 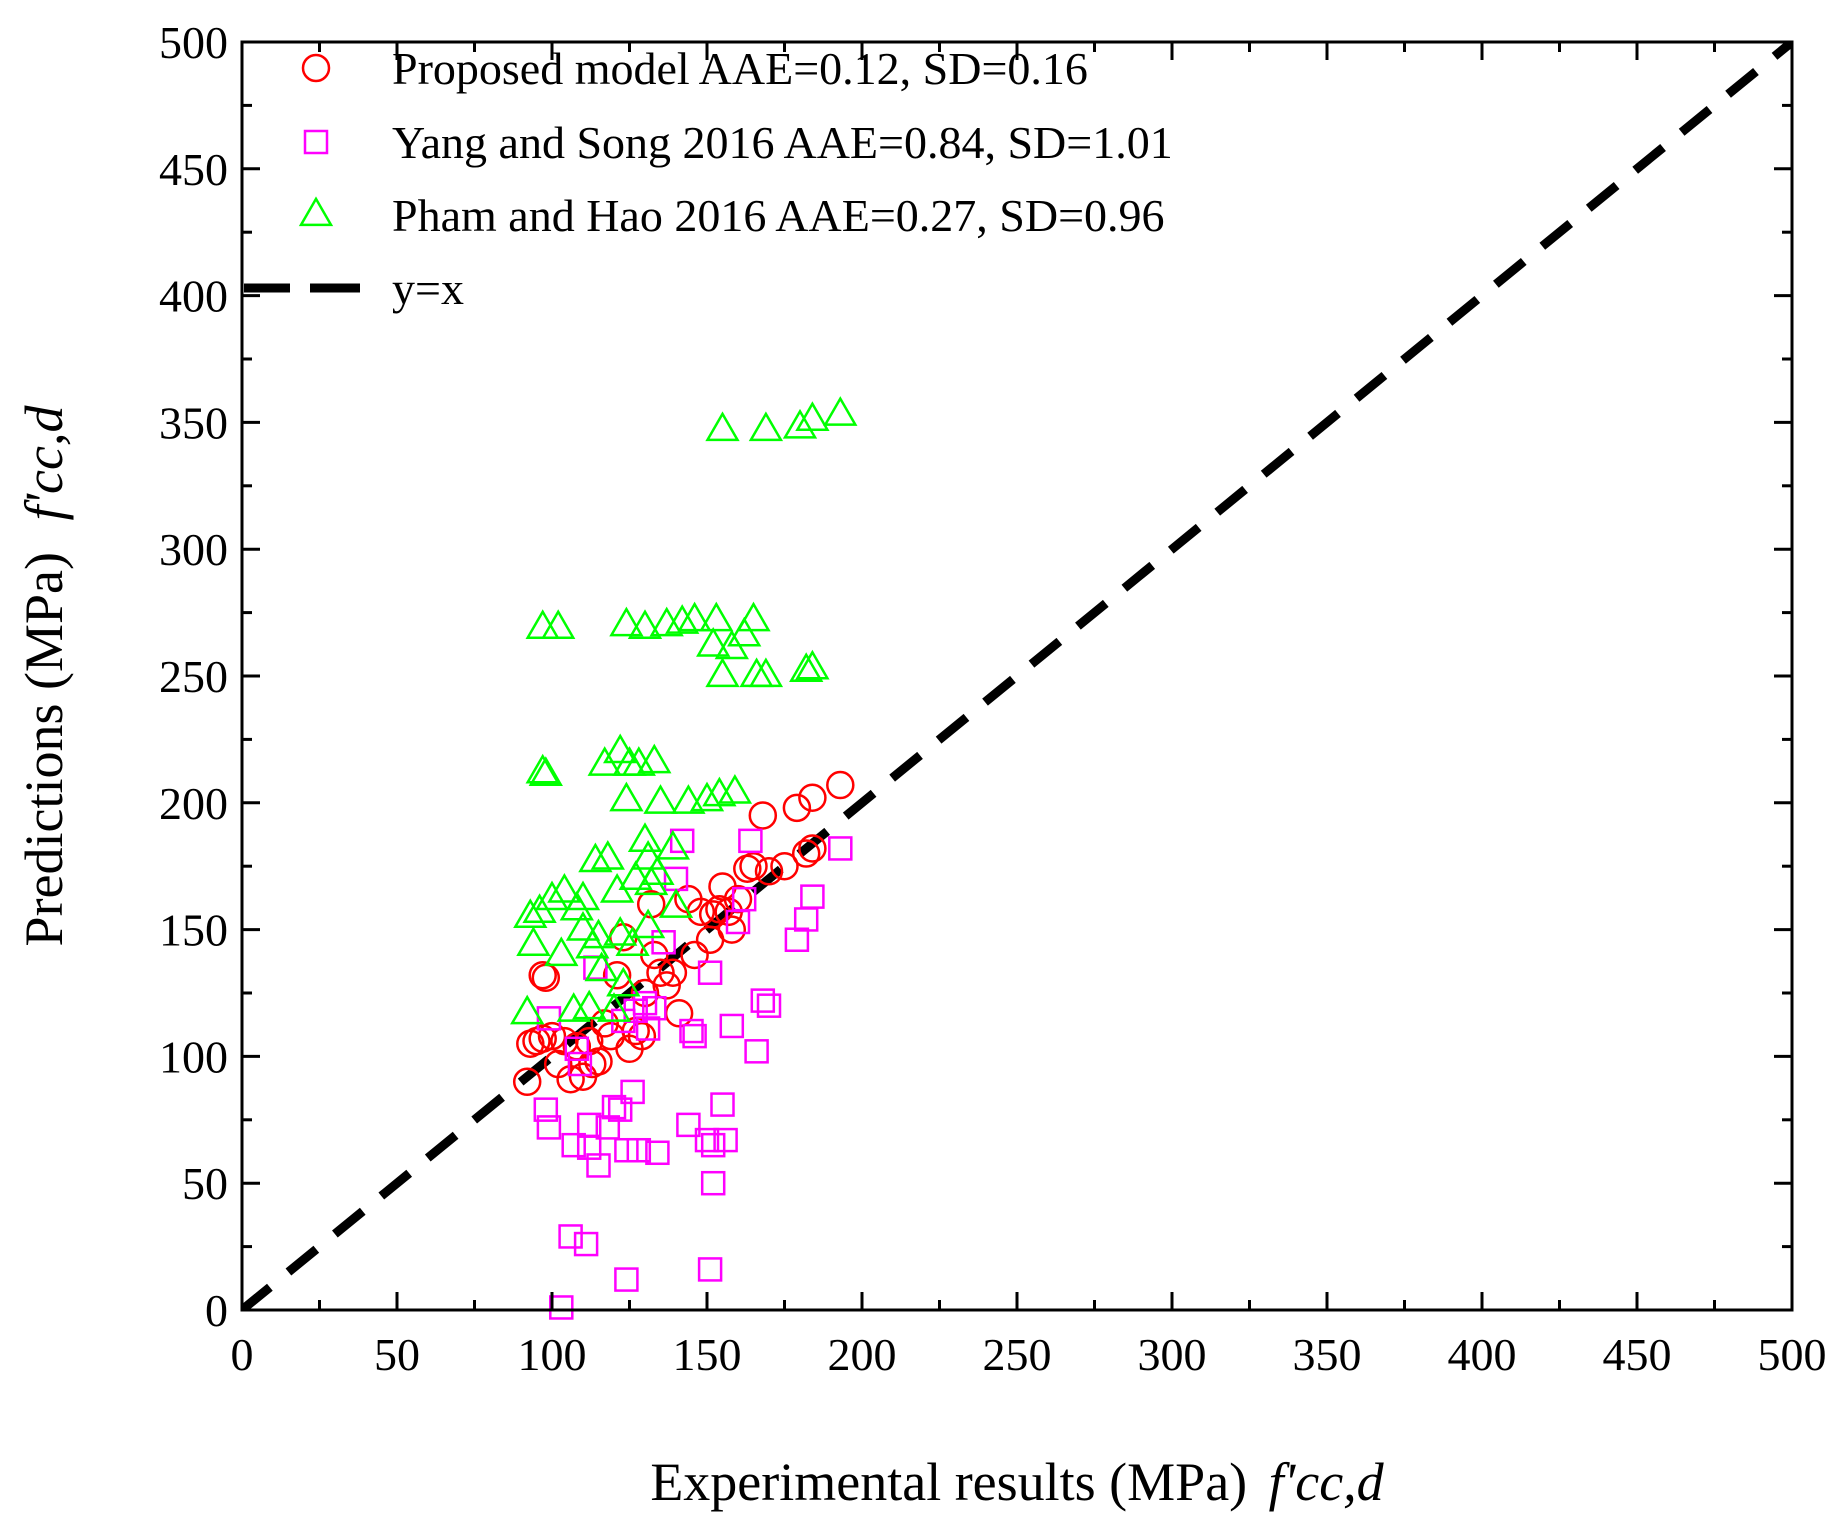 I want to click on y-axis-label: Predictions (MPa), so click(x=44, y=749).